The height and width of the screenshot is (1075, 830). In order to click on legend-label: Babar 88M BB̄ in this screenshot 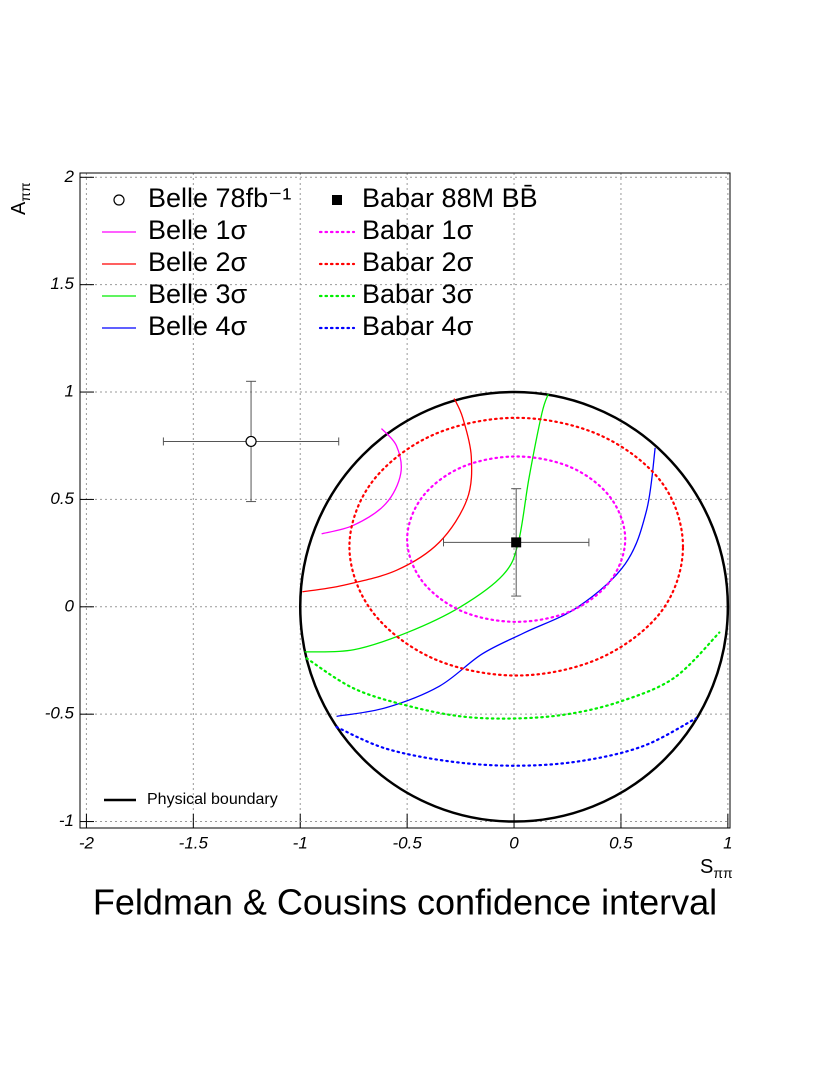, I will do `click(450, 198)`.